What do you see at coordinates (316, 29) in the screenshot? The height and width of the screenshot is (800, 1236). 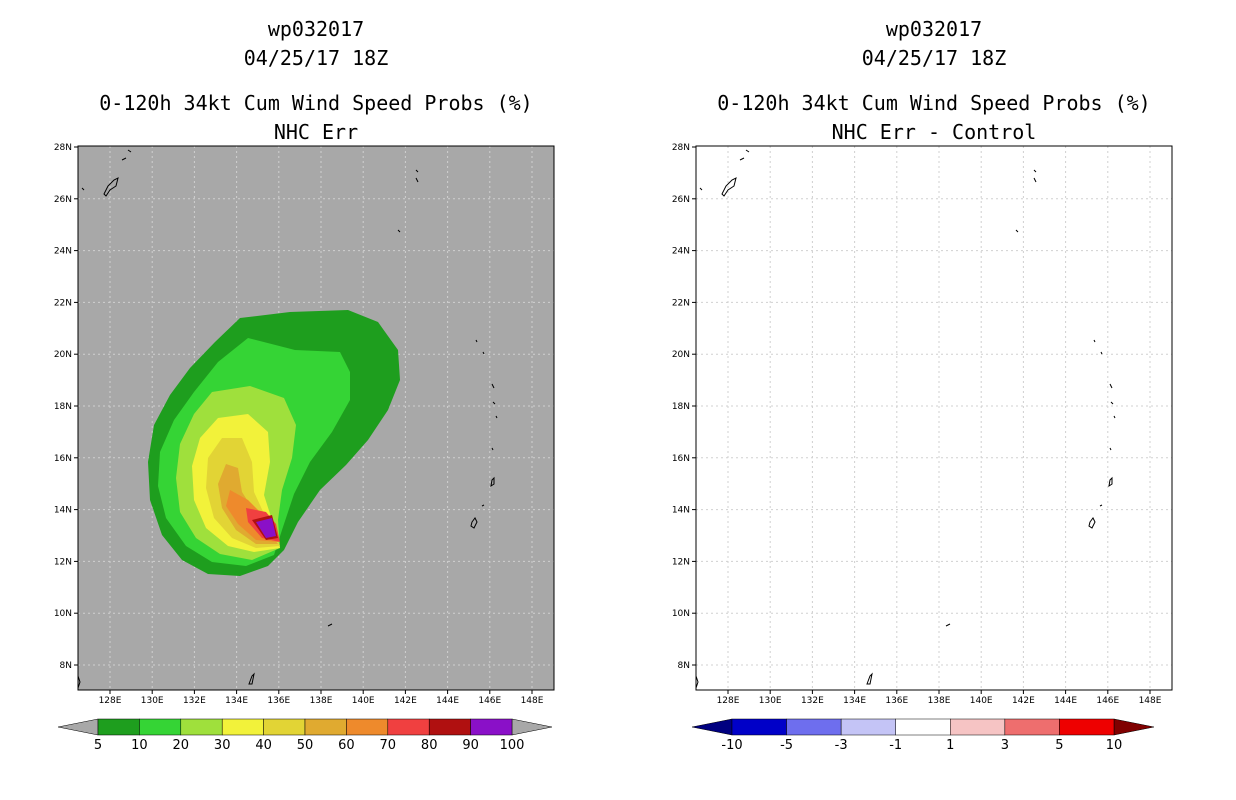 I see `left-storm-id: wp032017` at bounding box center [316, 29].